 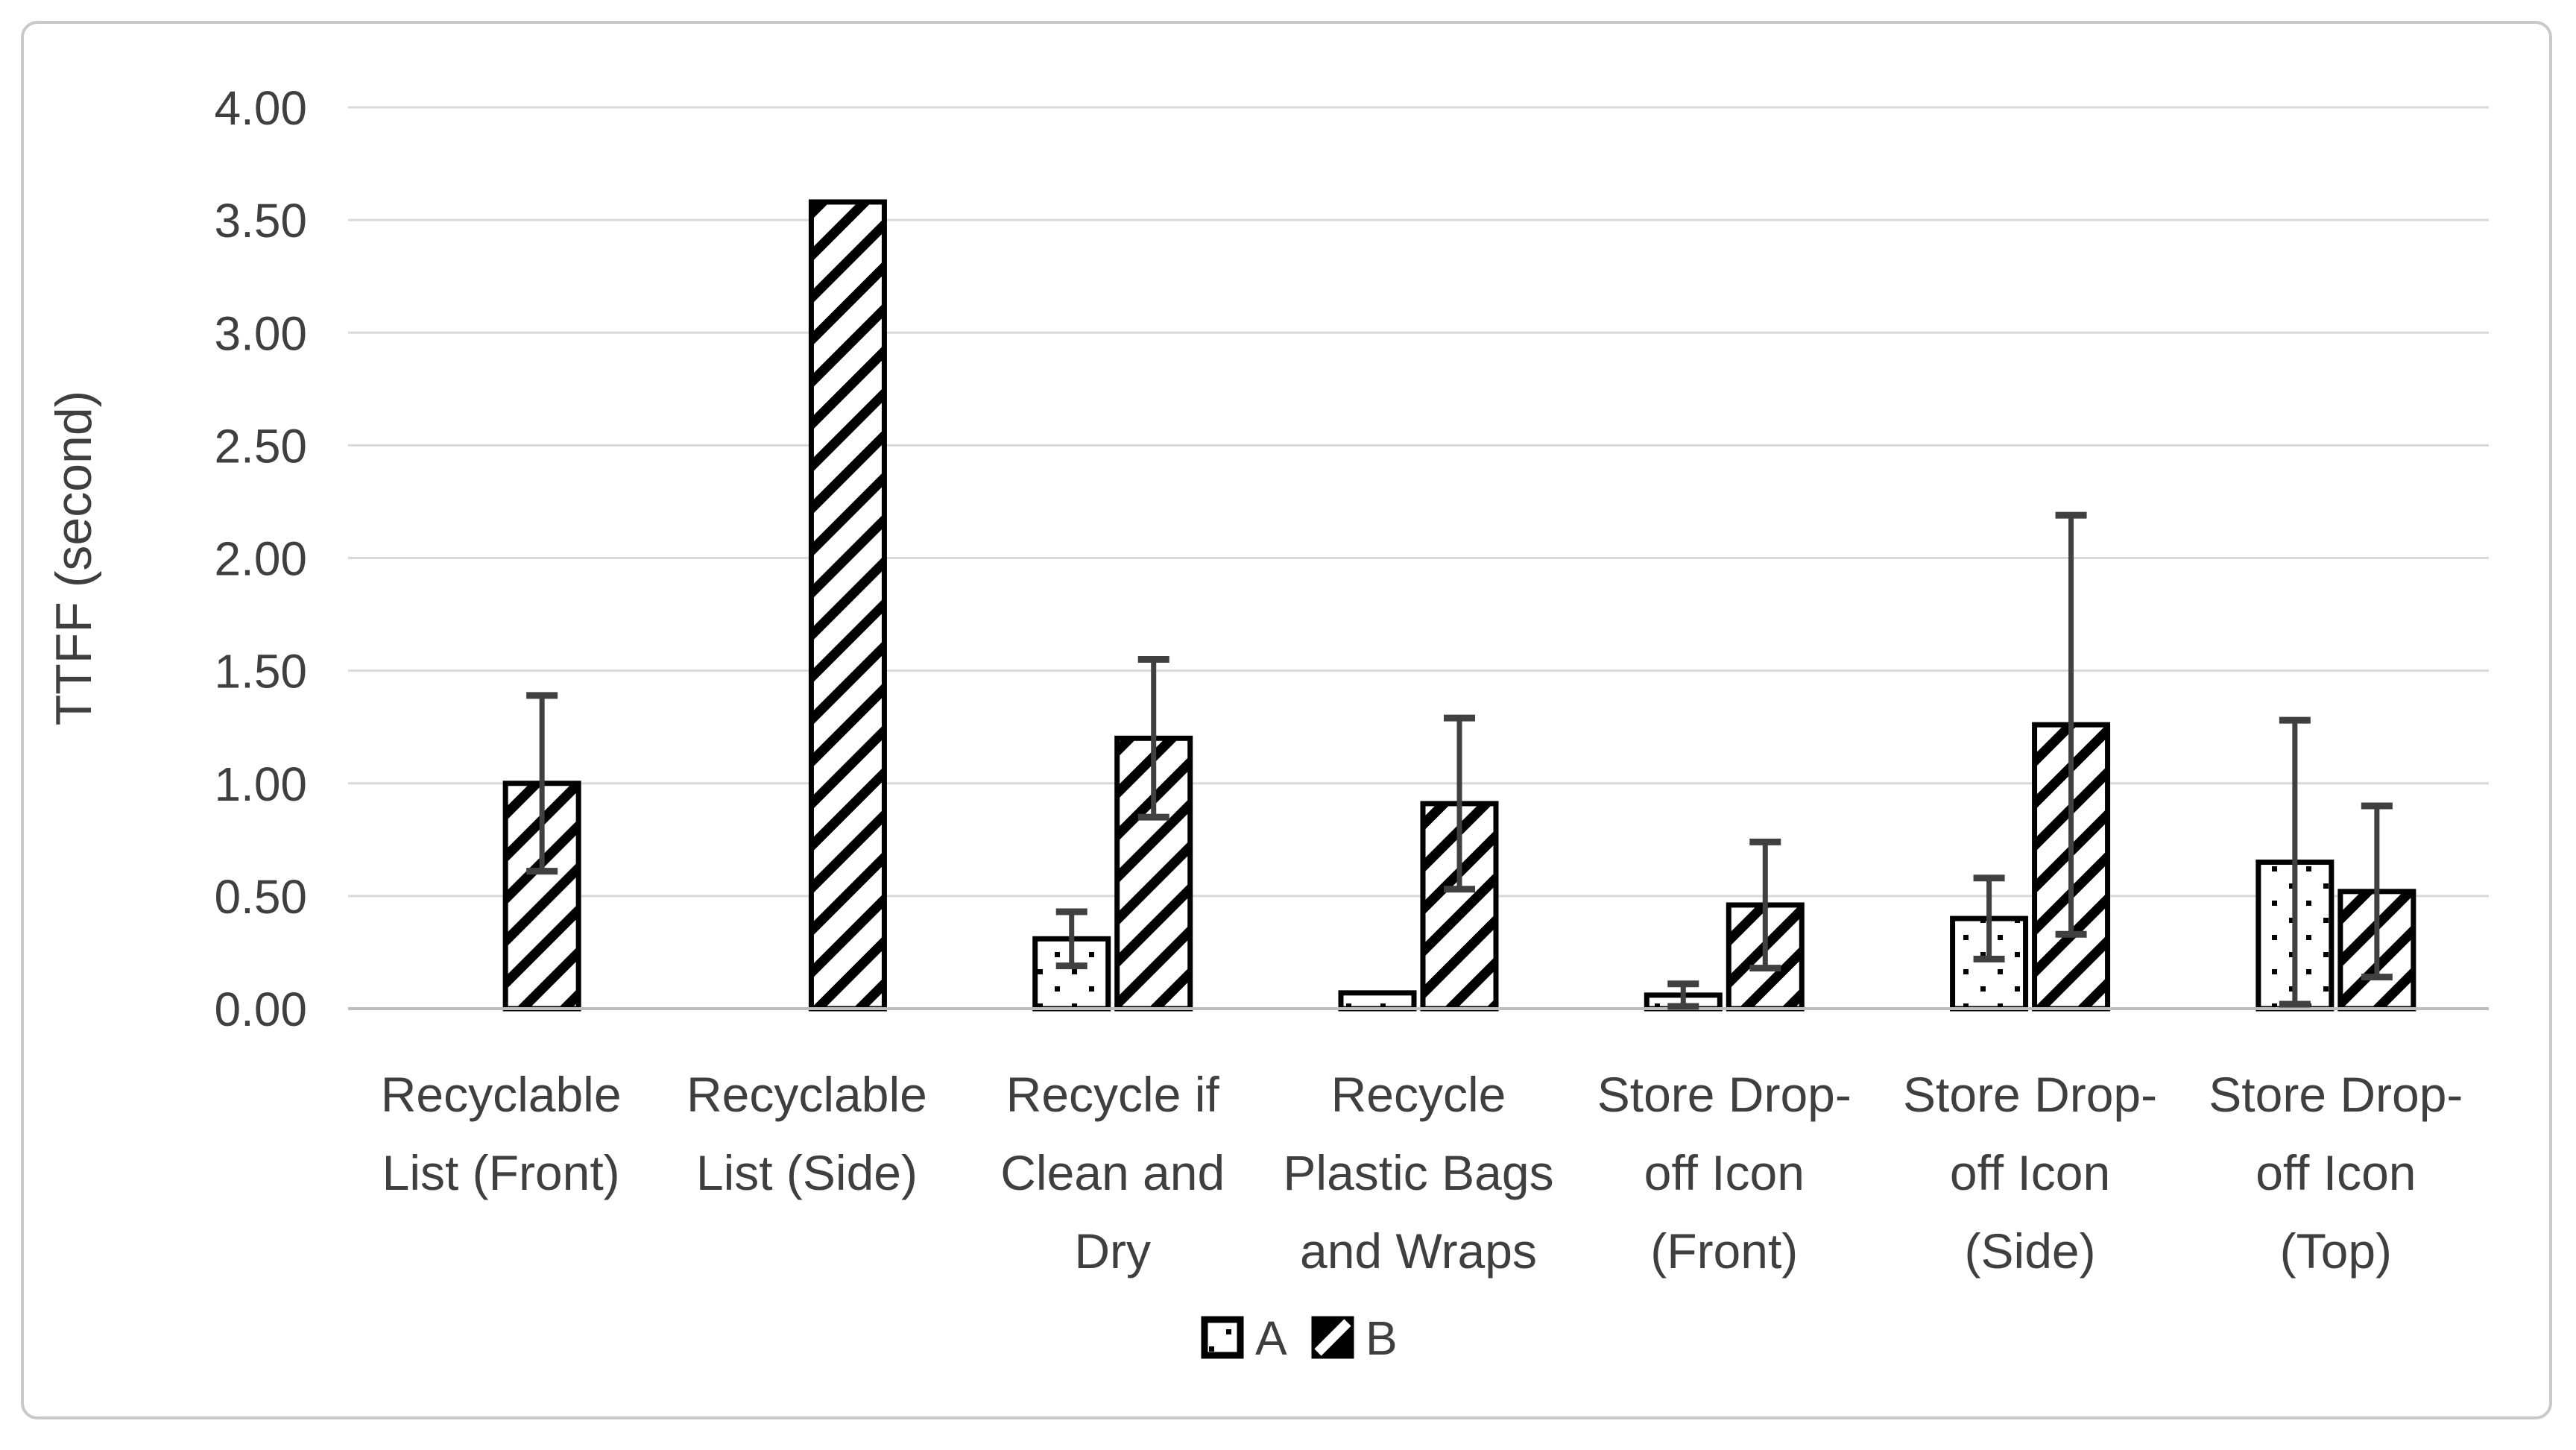 I want to click on category-label-line: Plastic Bags, so click(x=1418, y=1172).